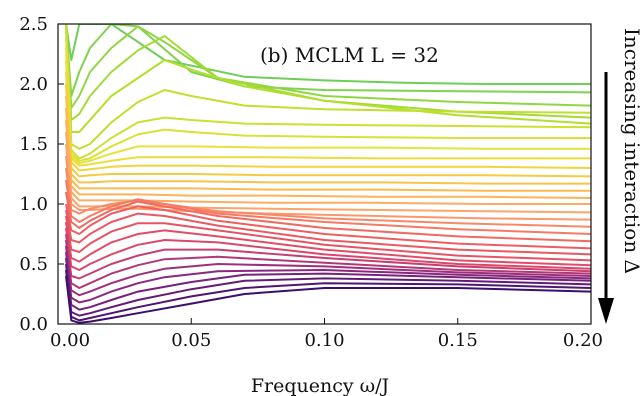 This screenshot has width=644, height=396. I want to click on x-tick-label: 0.20, so click(583, 340).